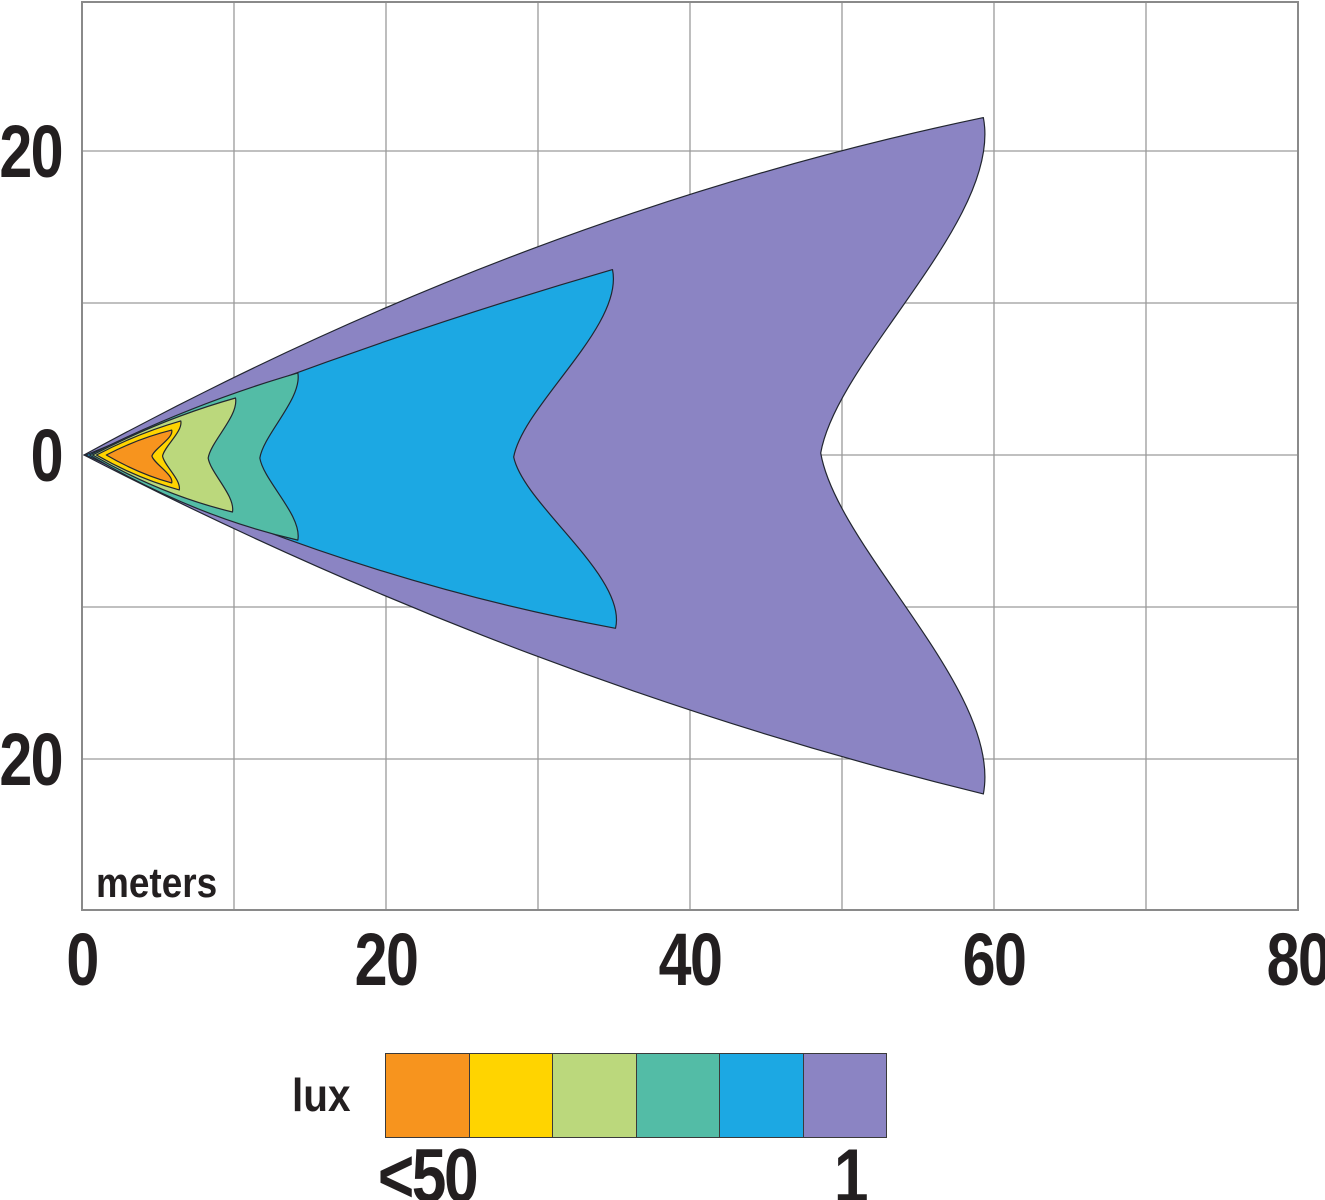 This screenshot has width=1325, height=1200. Describe the element at coordinates (428, 1167) in the screenshot. I see `legend-min-label: <50` at that location.